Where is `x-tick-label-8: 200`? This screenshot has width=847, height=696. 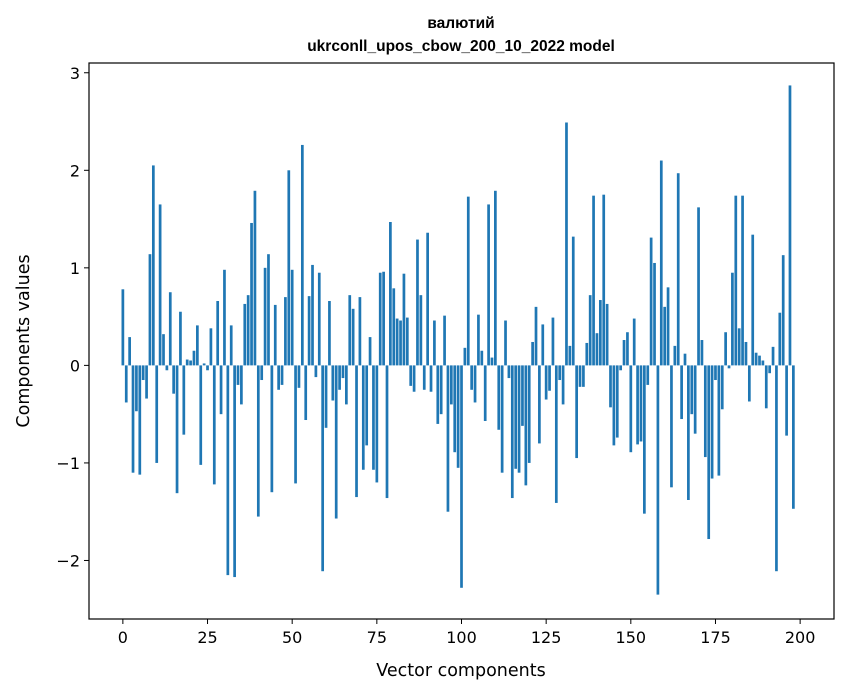
x-tick-label-8: 200 is located at coordinates (800, 637).